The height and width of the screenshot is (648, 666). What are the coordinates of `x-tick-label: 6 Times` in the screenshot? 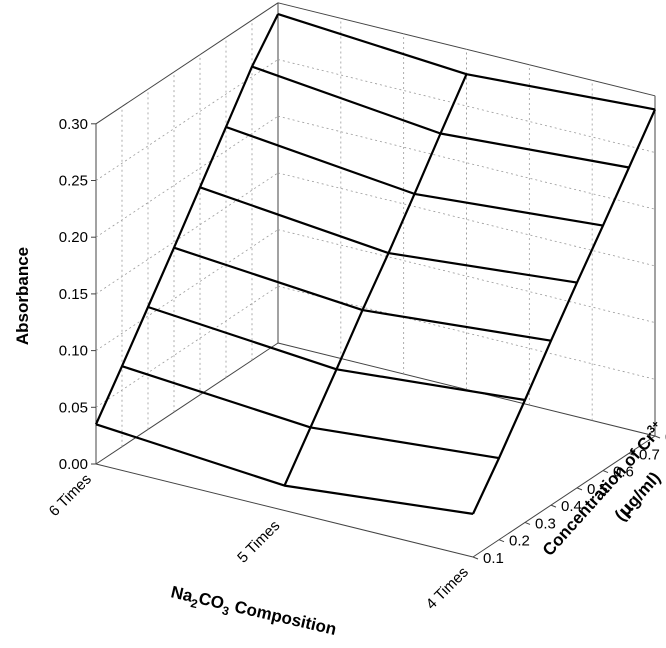 It's located at (70, 495).